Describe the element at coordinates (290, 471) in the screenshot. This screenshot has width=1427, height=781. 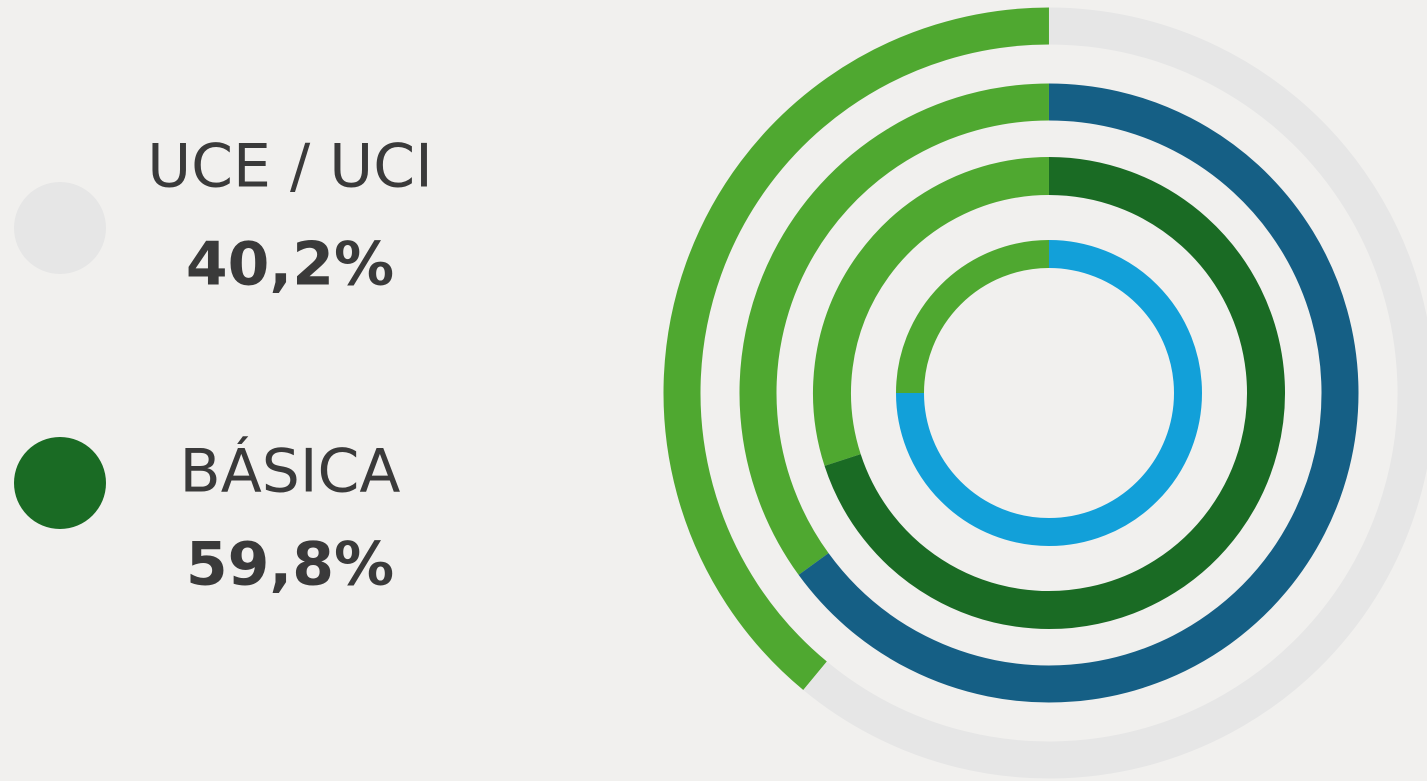
I see `legend-label: BÁSICA` at that location.